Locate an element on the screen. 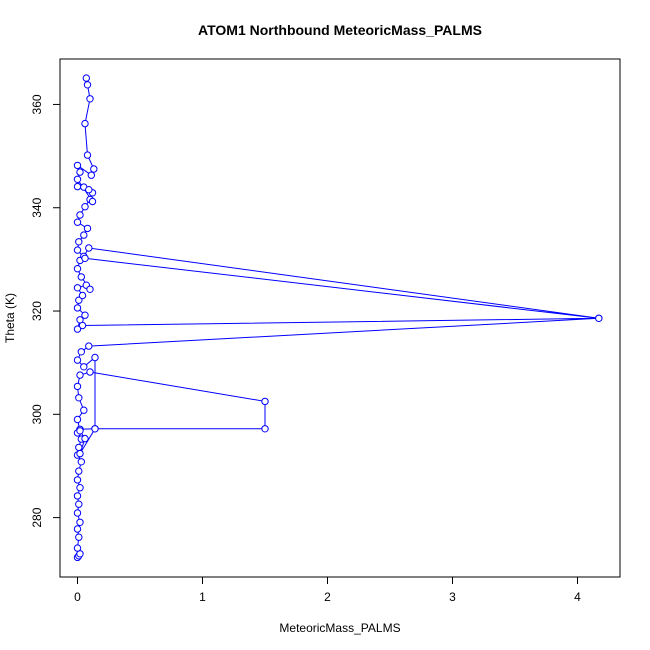  x-tick-label: 2 is located at coordinates (327, 597).